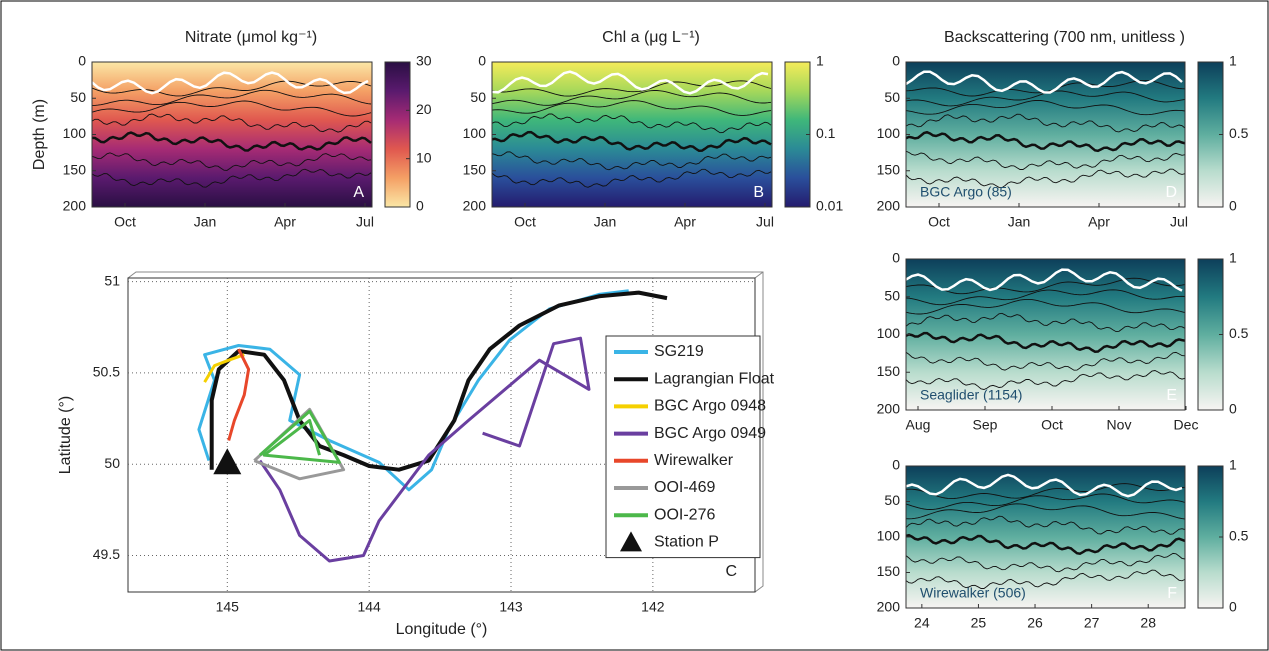 The width and height of the screenshot is (1269, 651). Describe the element at coordinates (1045, 334) in the screenshot. I see `heatmap-field` at that location.